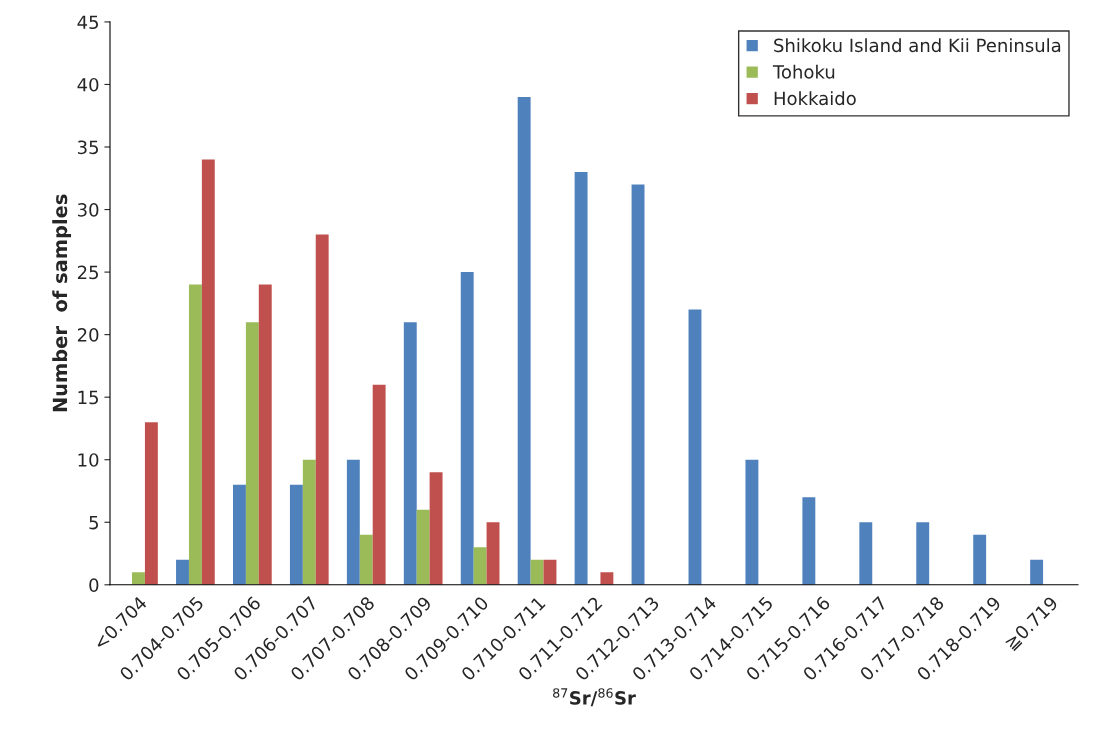  What do you see at coordinates (803, 71) in the screenshot?
I see `legend-label: Tohoku` at bounding box center [803, 71].